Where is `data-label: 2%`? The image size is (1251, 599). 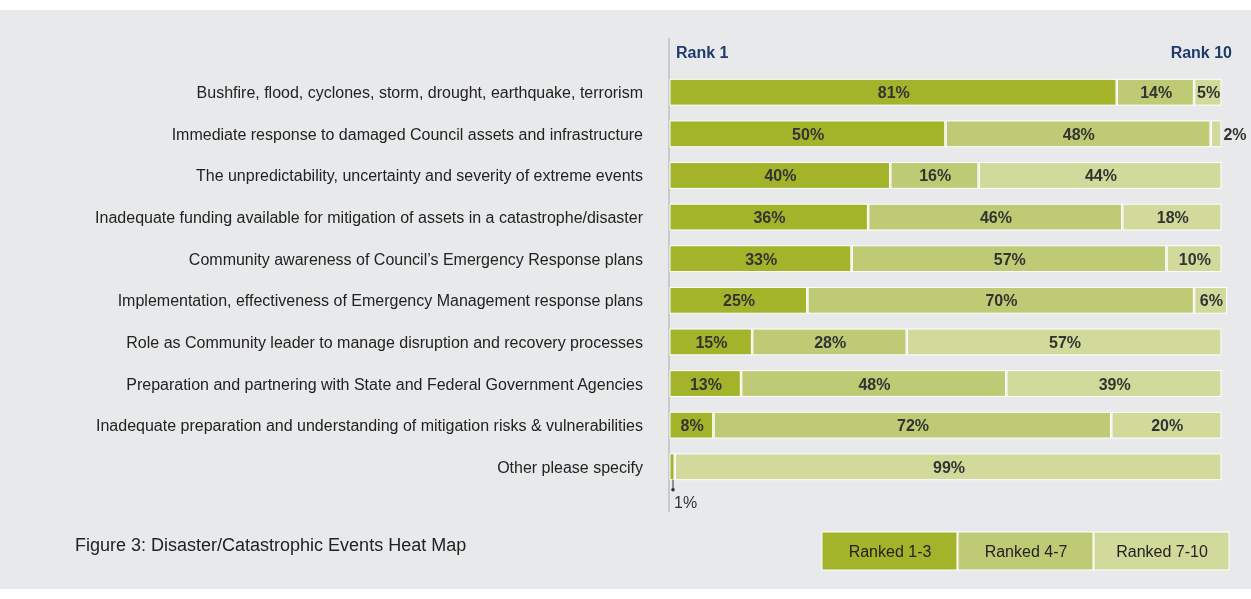
data-label: 2% is located at coordinates (1235, 134).